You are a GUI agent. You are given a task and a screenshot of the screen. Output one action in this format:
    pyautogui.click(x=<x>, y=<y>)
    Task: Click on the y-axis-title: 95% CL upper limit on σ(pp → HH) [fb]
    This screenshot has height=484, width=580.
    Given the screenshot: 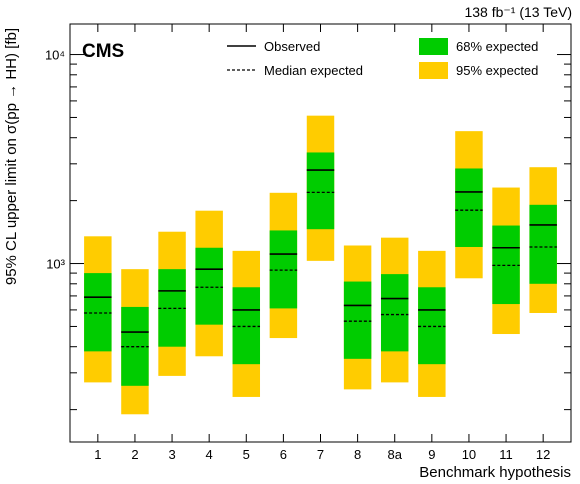 What is the action you would take?
    pyautogui.click(x=11, y=156)
    